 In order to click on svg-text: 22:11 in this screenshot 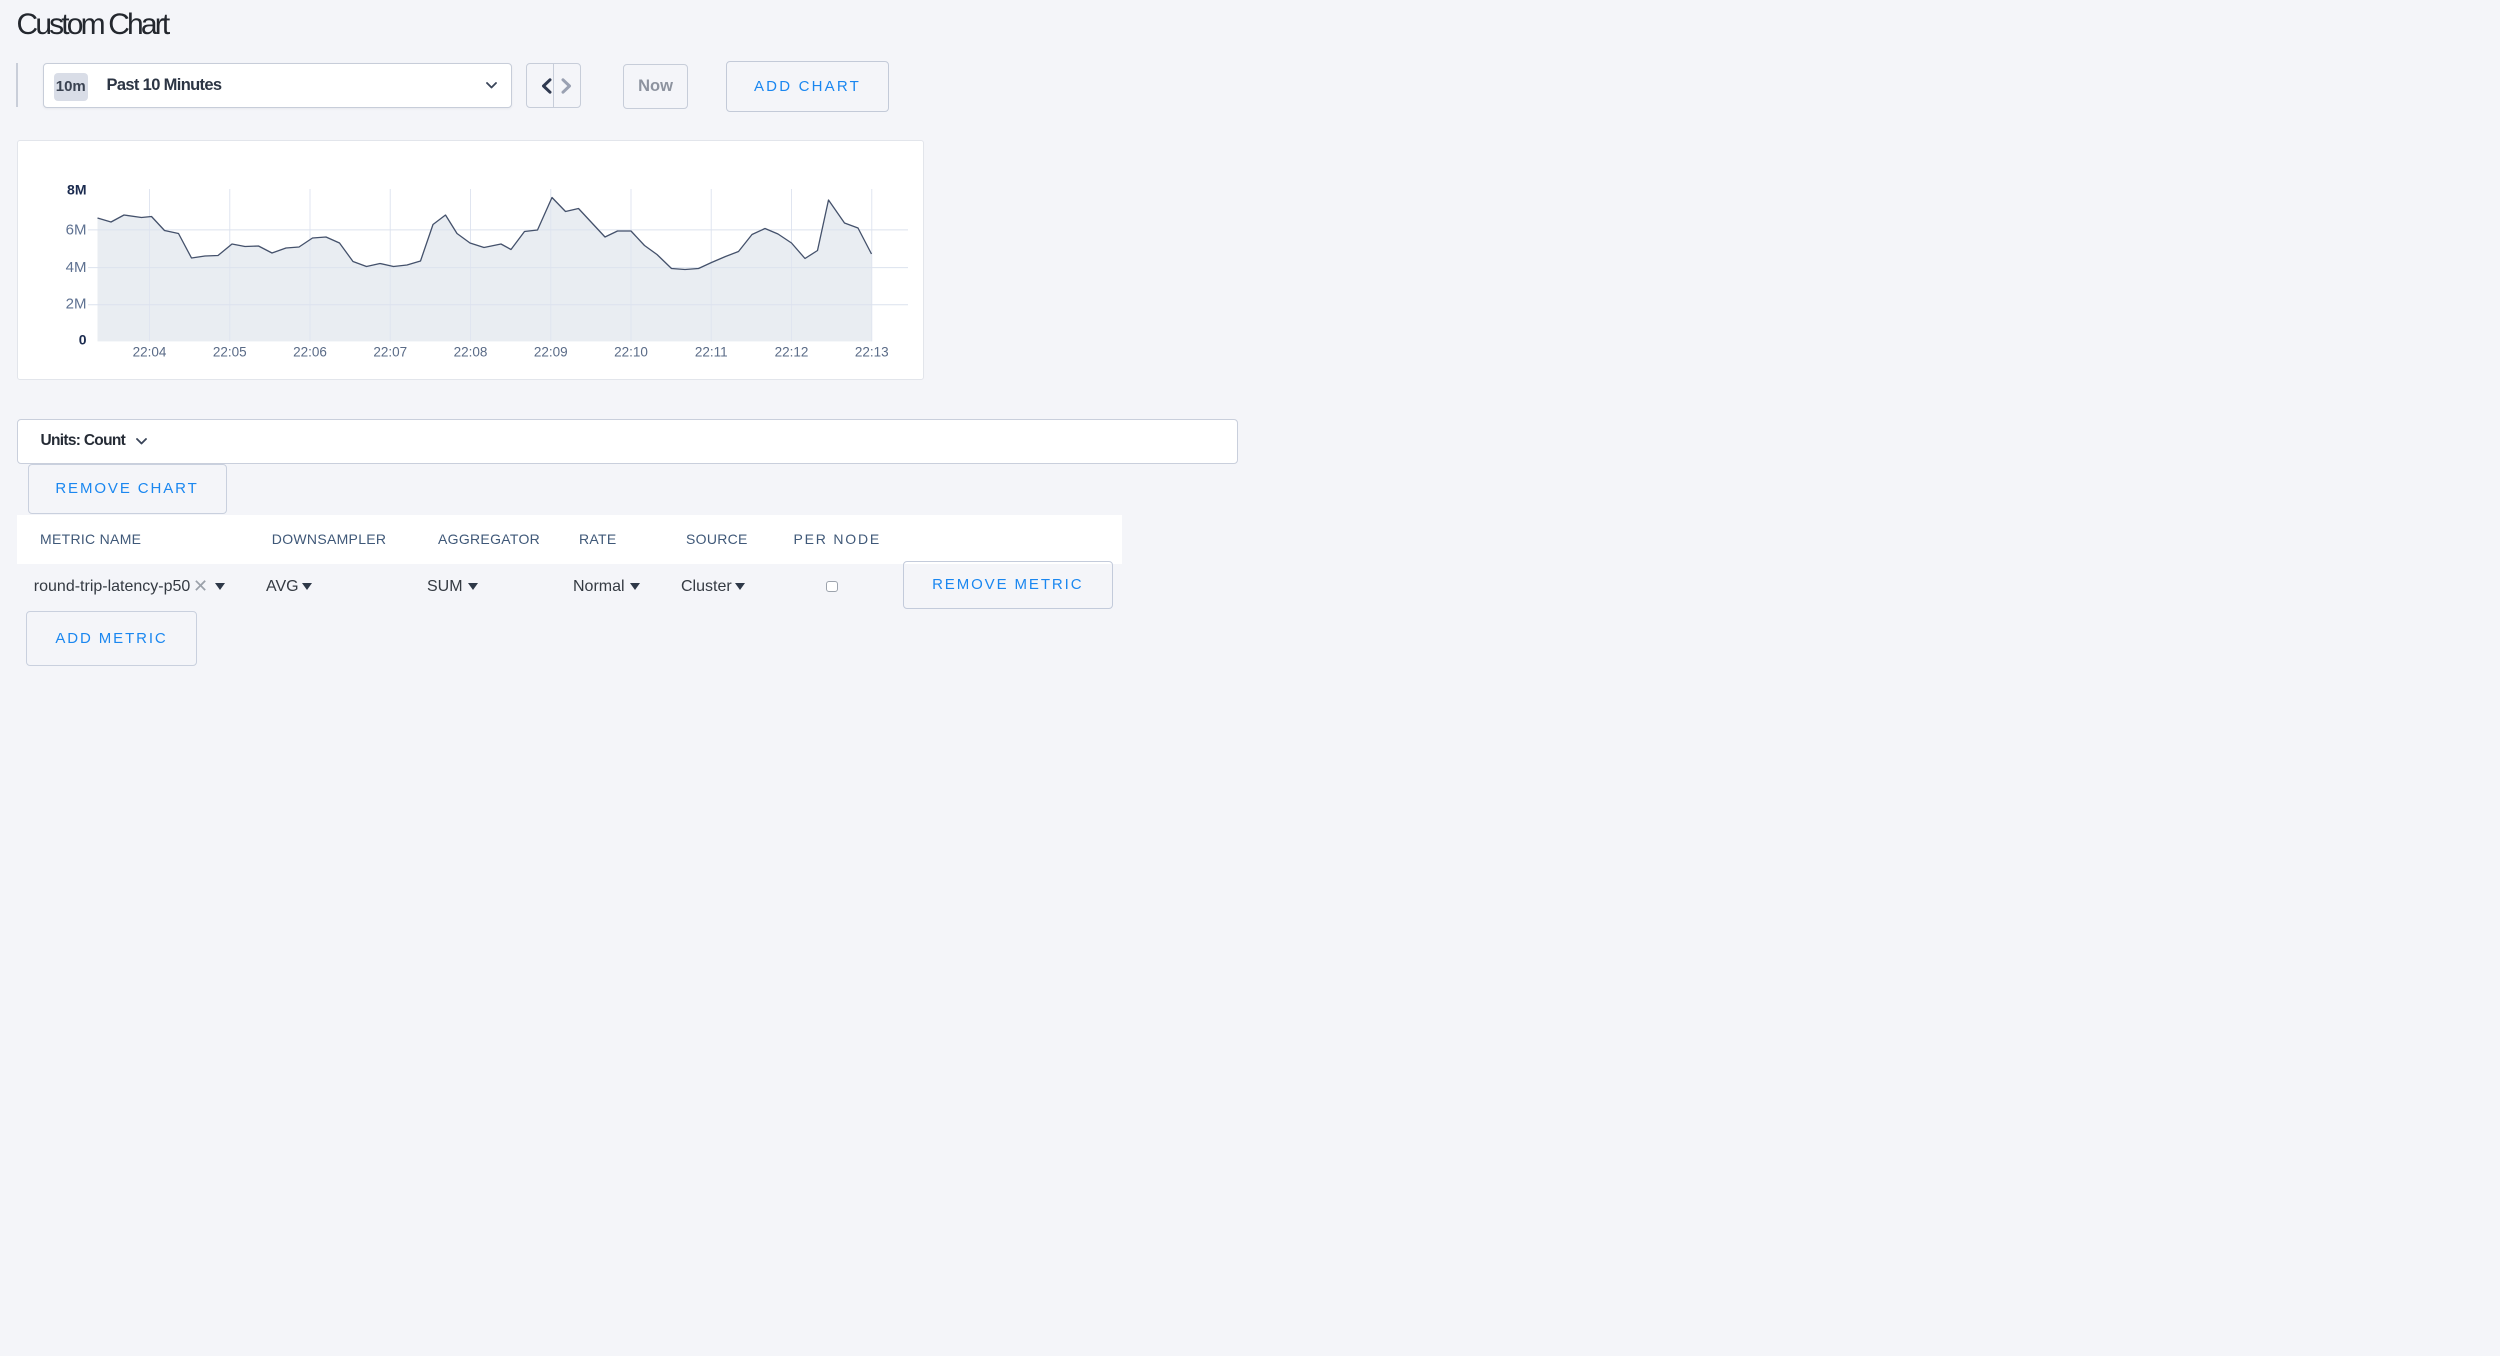, I will do `click(711, 352)`.